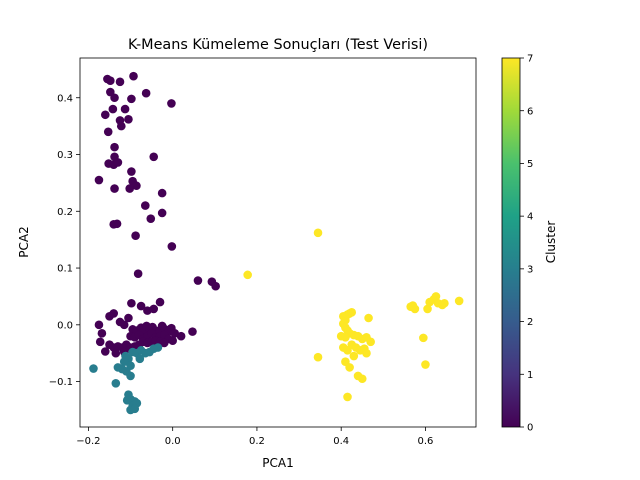 This screenshot has width=640, height=480. Describe the element at coordinates (65, 269) in the screenshot. I see `y-tick-label: 0.1` at that location.